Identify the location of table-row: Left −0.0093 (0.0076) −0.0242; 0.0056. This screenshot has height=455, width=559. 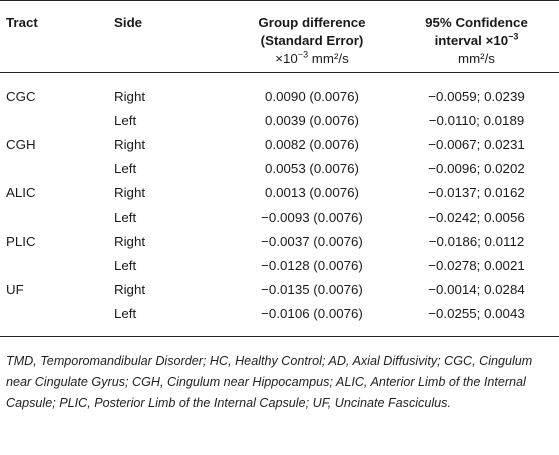
(279, 217).